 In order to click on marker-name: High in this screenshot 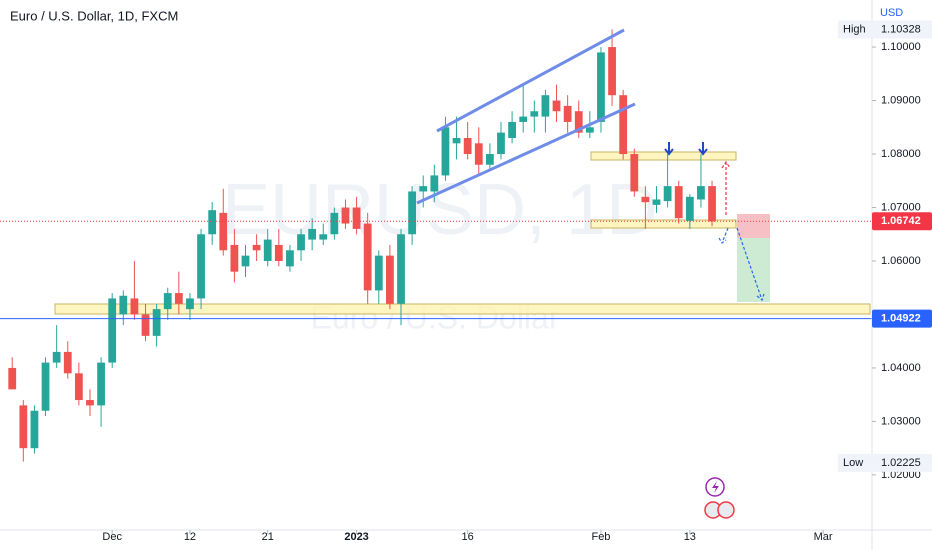, I will do `click(854, 29)`.